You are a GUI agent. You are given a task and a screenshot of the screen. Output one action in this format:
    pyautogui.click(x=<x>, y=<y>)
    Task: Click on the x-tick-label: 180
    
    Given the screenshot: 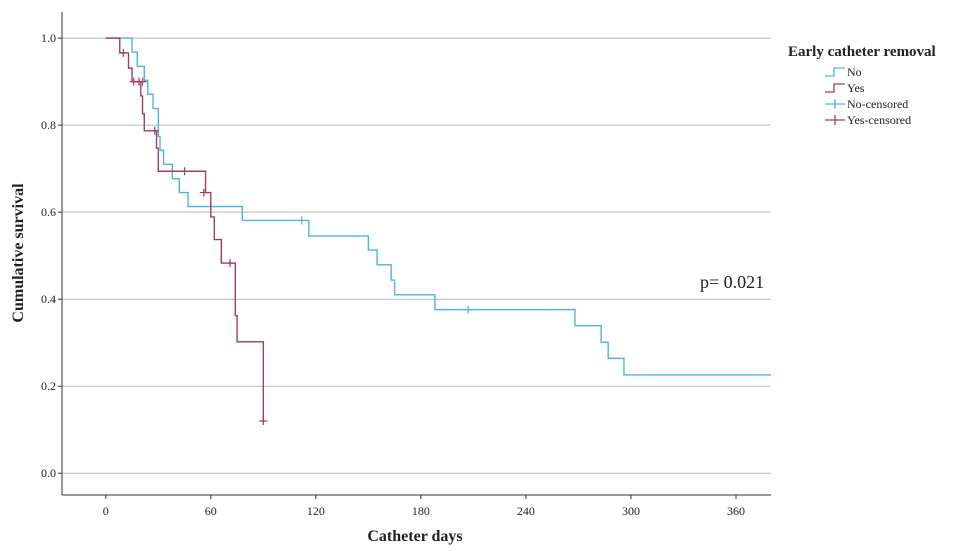 What is the action you would take?
    pyautogui.click(x=421, y=511)
    